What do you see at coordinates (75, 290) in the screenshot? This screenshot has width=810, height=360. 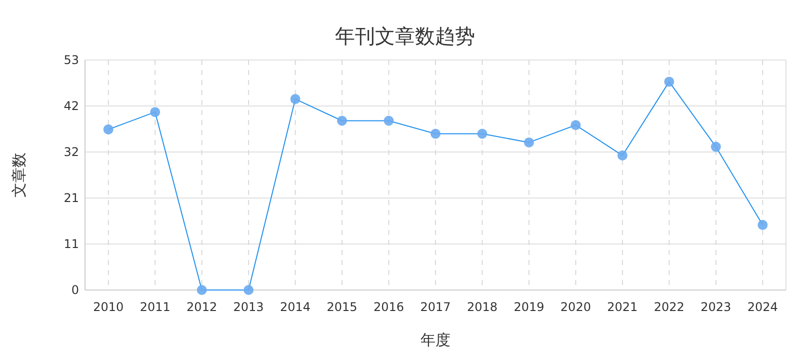 I see `y-tick-label: 0` at bounding box center [75, 290].